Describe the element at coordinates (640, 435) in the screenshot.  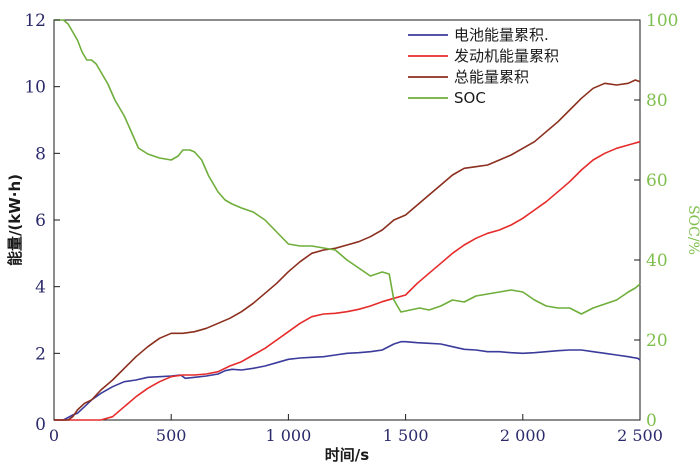
I see `x-tick-label-5: 2 500` at that location.